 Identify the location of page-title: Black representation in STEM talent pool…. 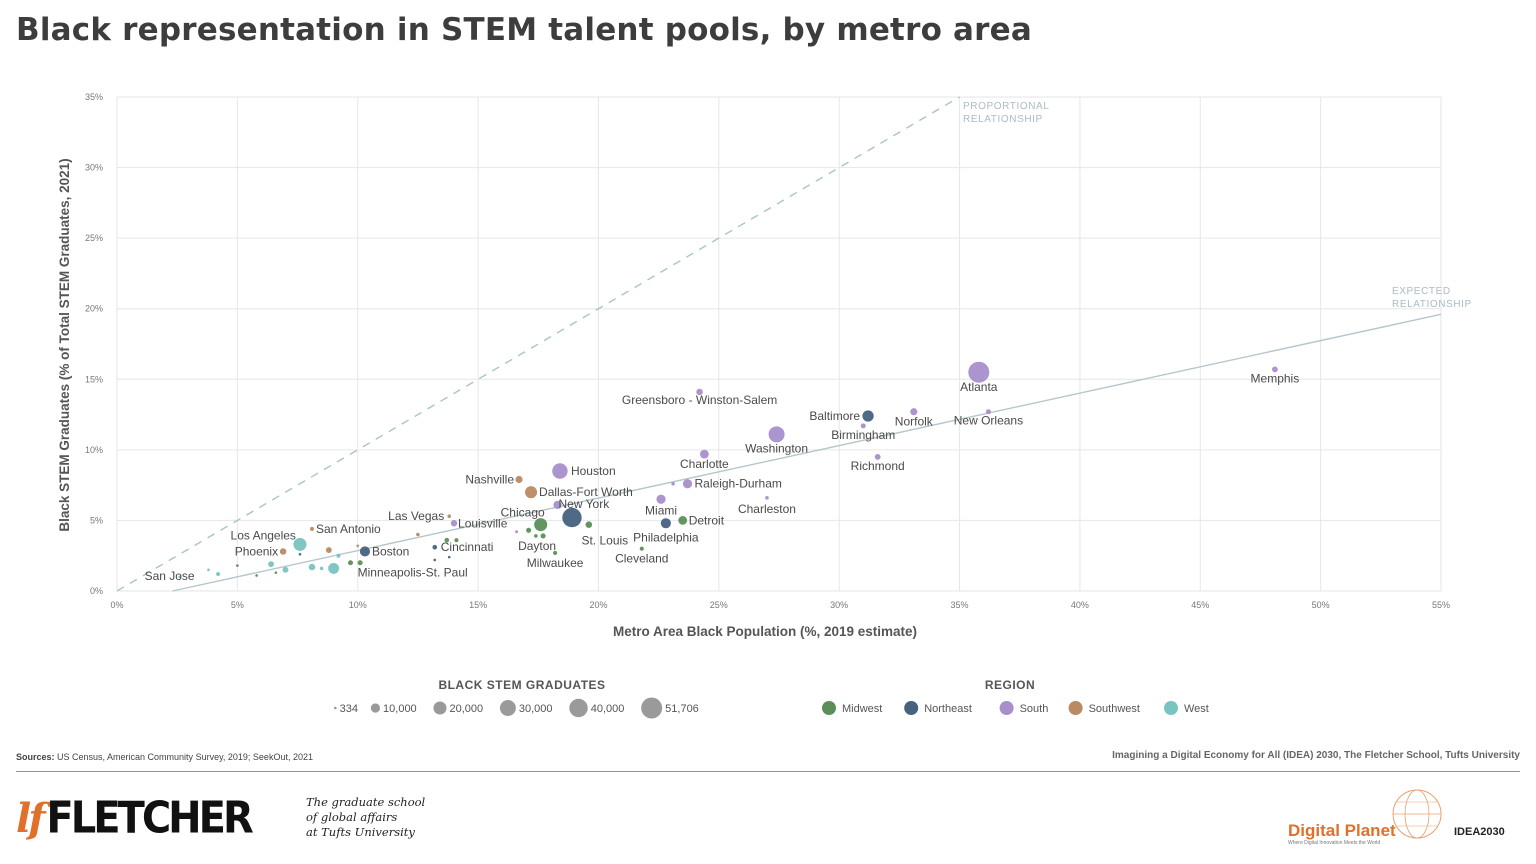
(524, 30).